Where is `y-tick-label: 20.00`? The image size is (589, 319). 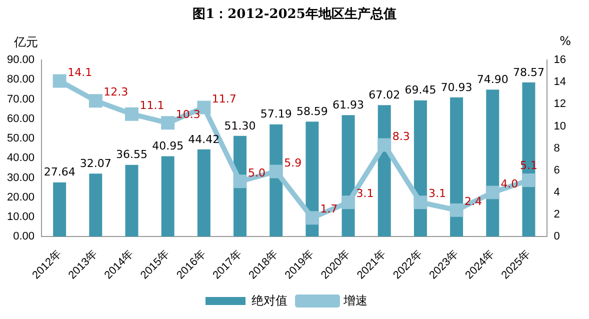
y-tick-label: 20.00 is located at coordinates (20, 197).